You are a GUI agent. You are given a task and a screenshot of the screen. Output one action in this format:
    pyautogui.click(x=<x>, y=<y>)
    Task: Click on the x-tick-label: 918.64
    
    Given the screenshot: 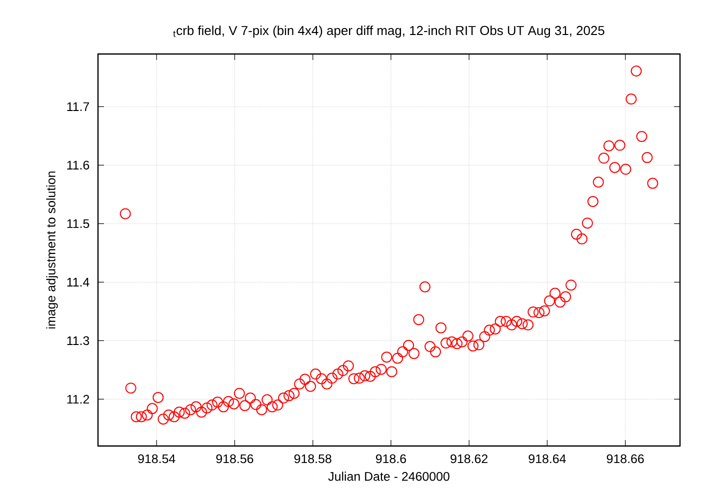 What is the action you would take?
    pyautogui.click(x=547, y=459)
    